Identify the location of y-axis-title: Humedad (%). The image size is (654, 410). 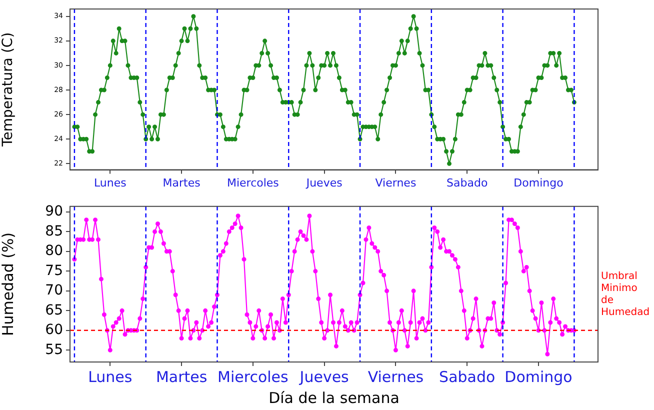
(8, 284).